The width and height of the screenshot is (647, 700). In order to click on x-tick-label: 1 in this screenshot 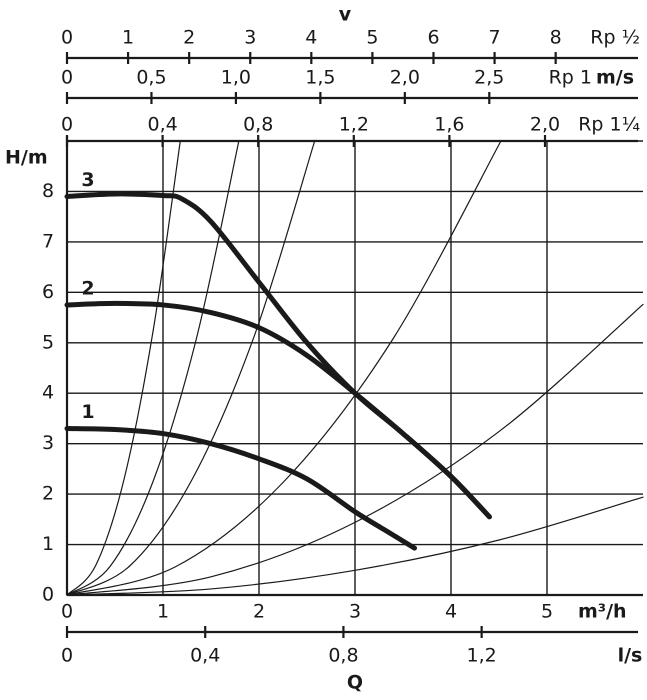, I will do `click(163, 612)`.